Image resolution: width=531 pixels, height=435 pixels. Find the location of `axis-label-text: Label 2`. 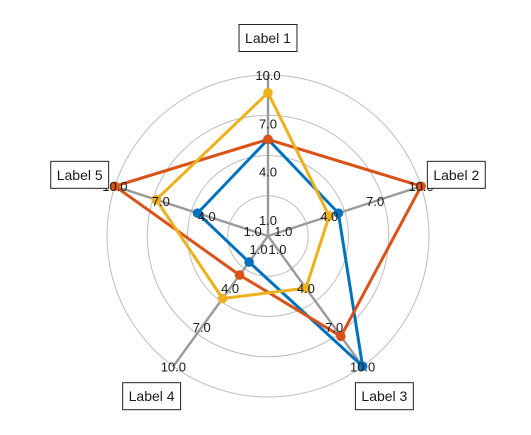

axis-label-text: Label 2 is located at coordinates (456, 175).